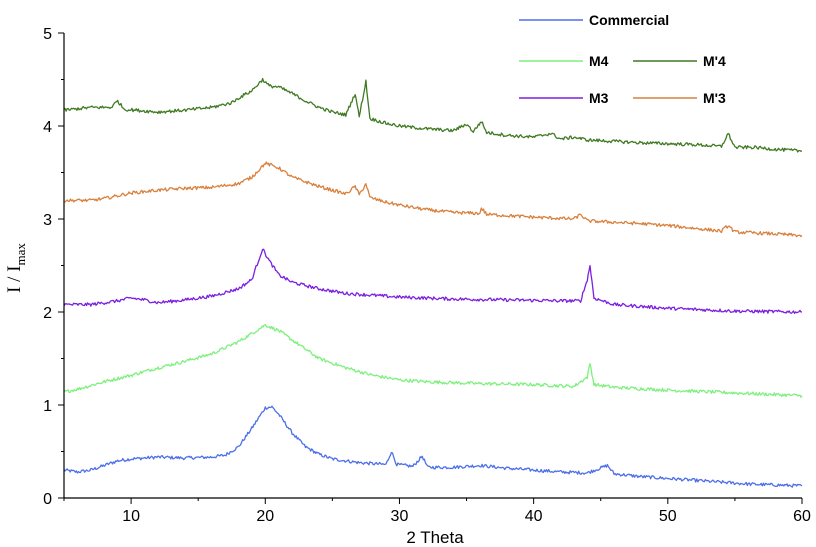 The height and width of the screenshot is (547, 816). Describe the element at coordinates (400, 516) in the screenshot. I see `x-tick-label: 30` at that location.